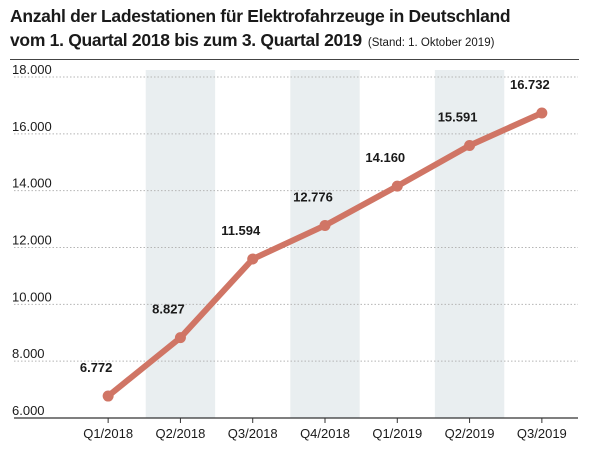 The height and width of the screenshot is (450, 589). I want to click on data-label-5: 15.591, so click(458, 116).